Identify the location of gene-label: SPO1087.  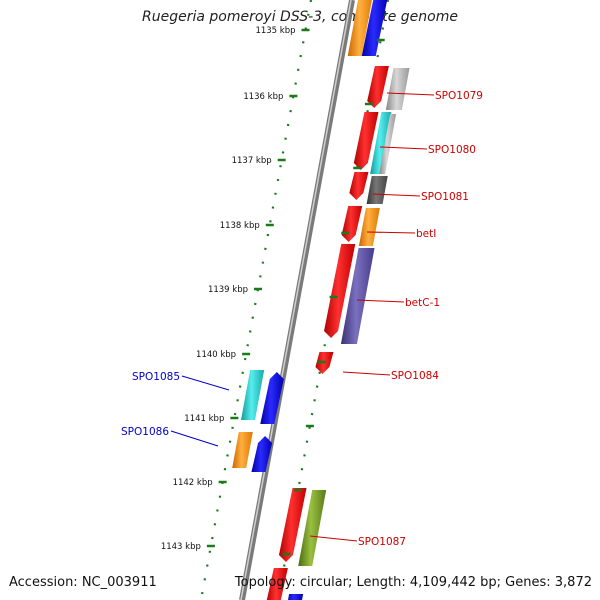
(382, 542).